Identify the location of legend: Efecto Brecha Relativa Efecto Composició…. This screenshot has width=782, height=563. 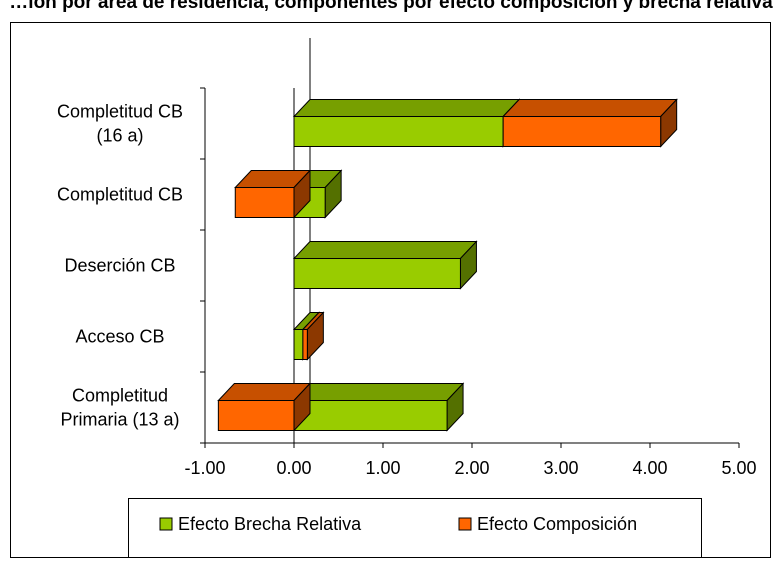
(415, 528).